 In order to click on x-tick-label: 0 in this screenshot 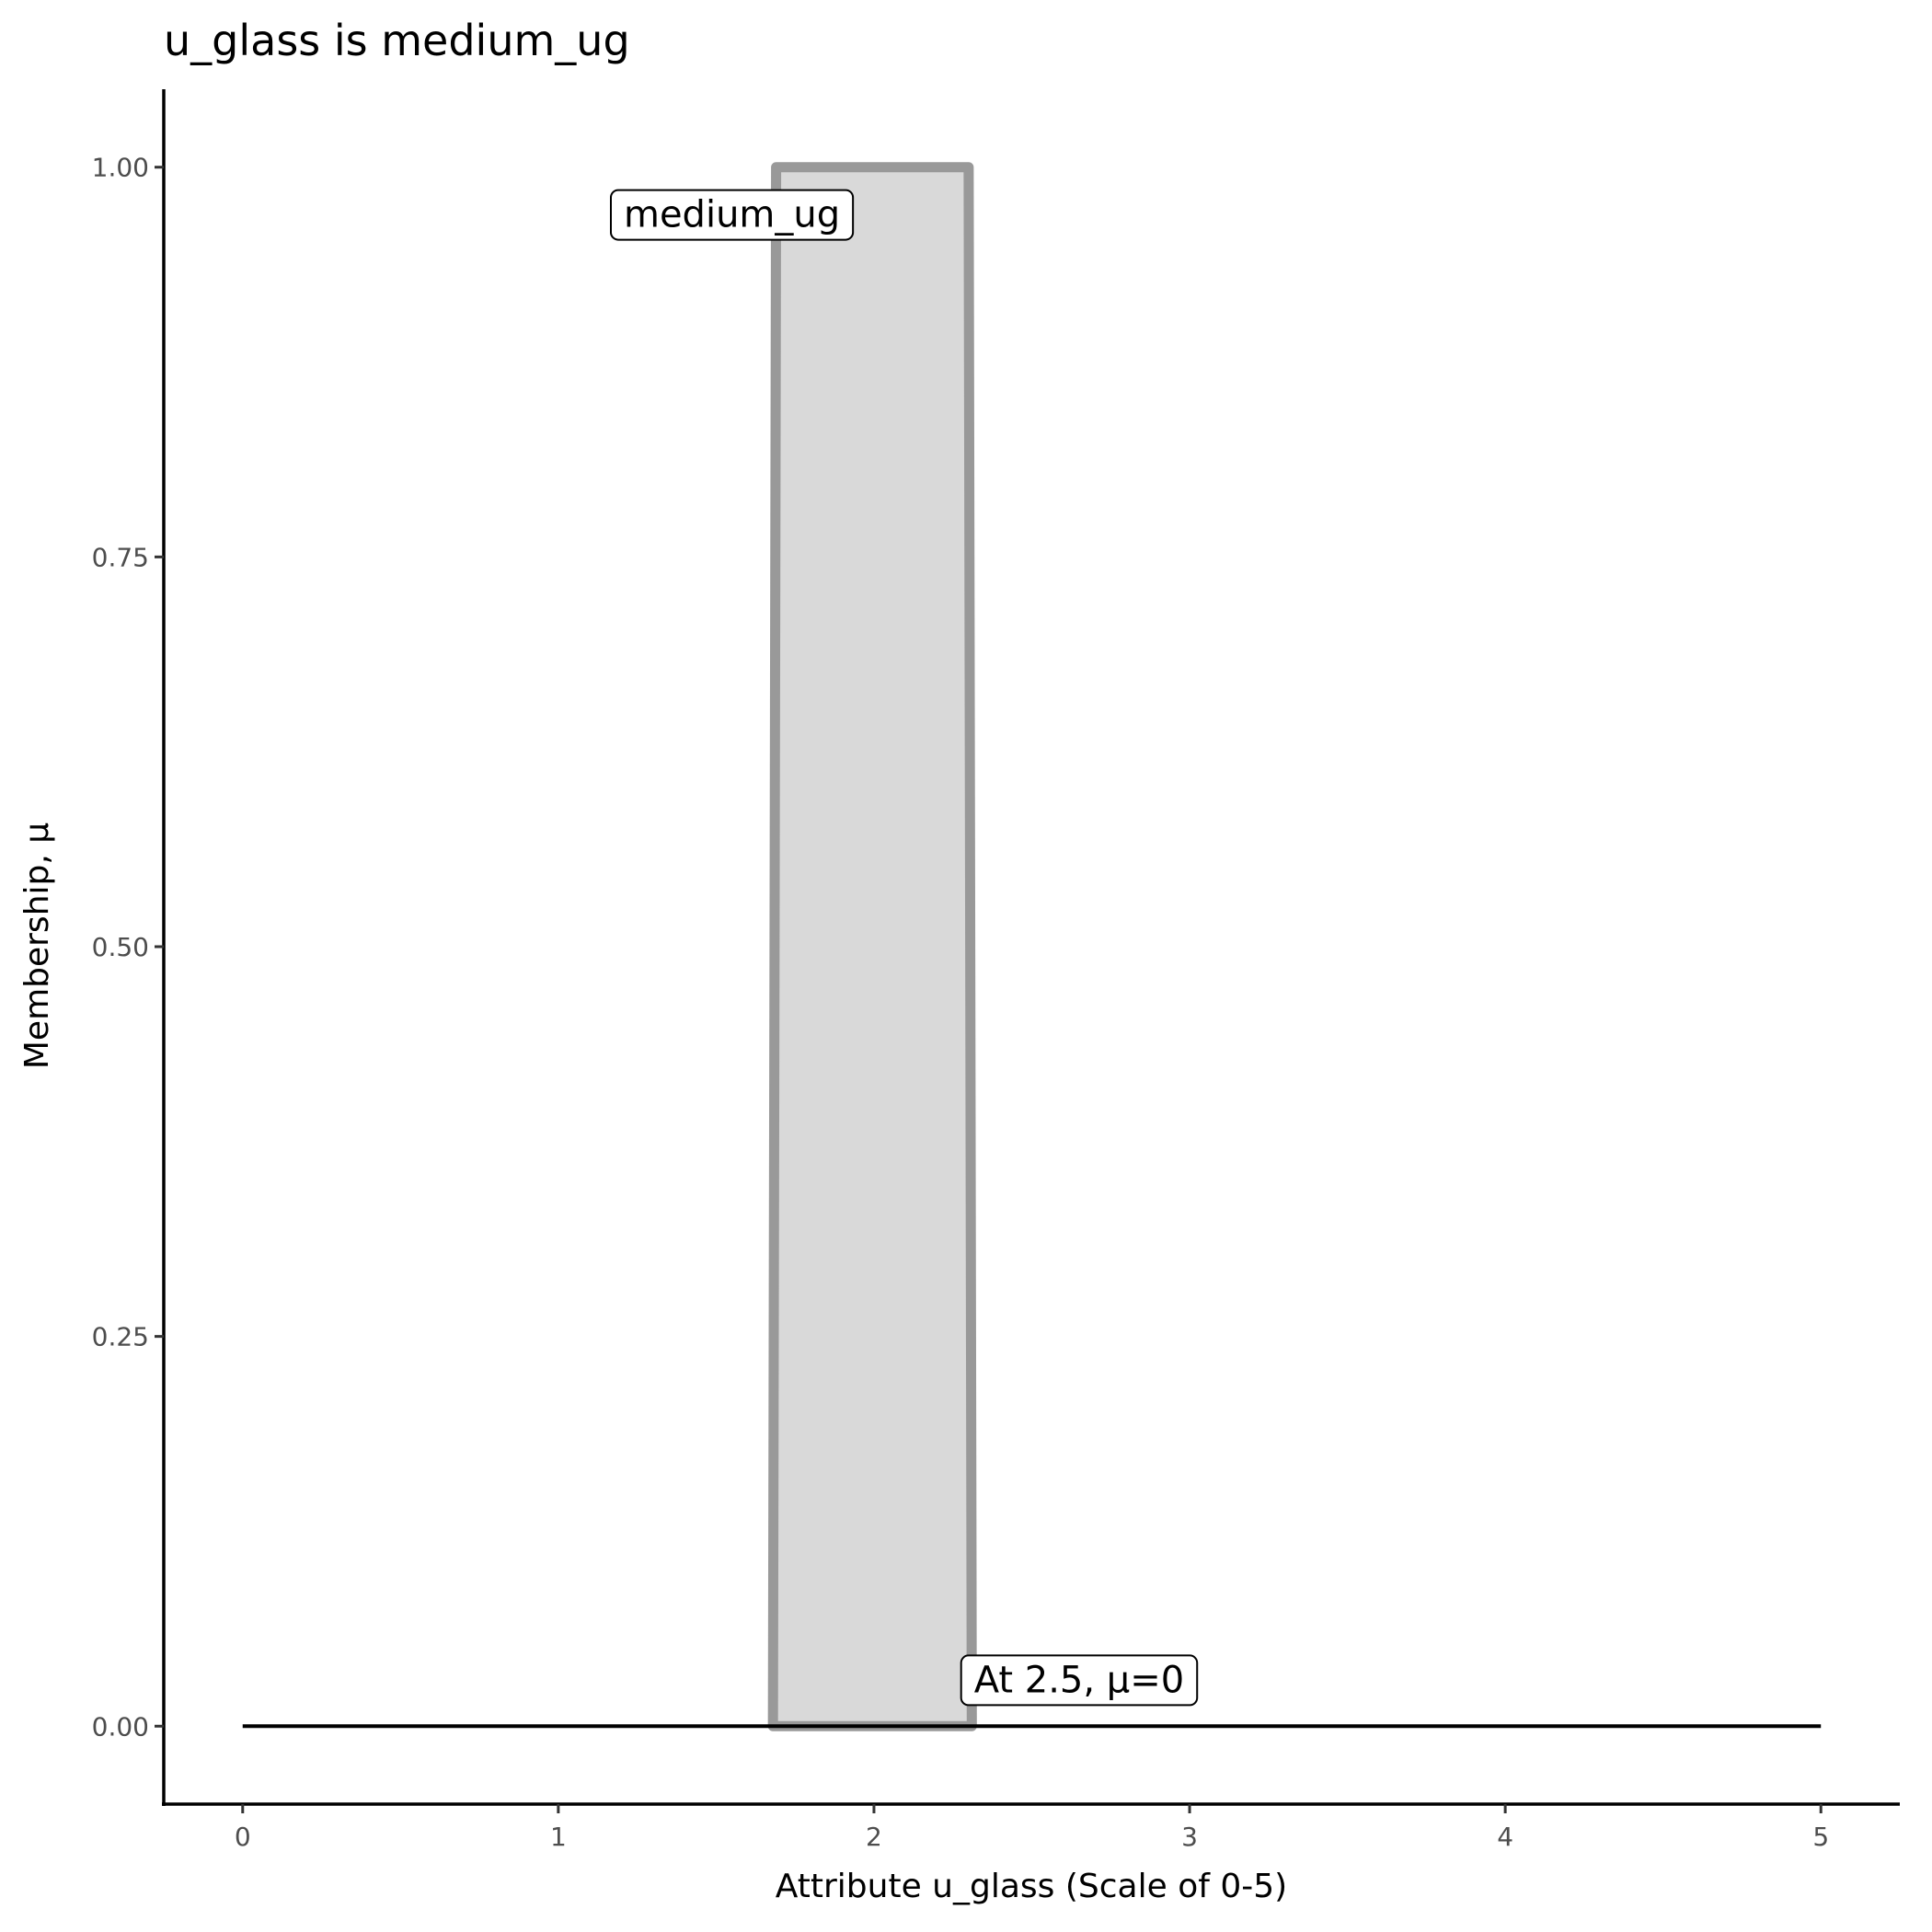, I will do `click(243, 1837)`.